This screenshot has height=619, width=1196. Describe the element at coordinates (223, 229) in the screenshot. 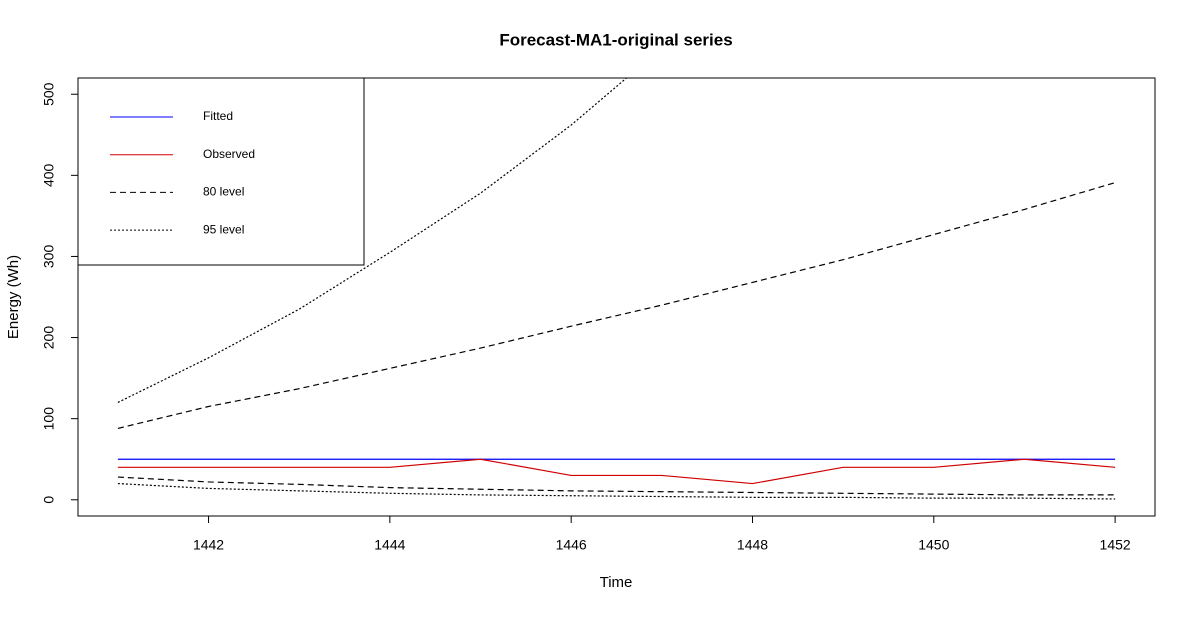

I see `legend-label: 95 level` at that location.